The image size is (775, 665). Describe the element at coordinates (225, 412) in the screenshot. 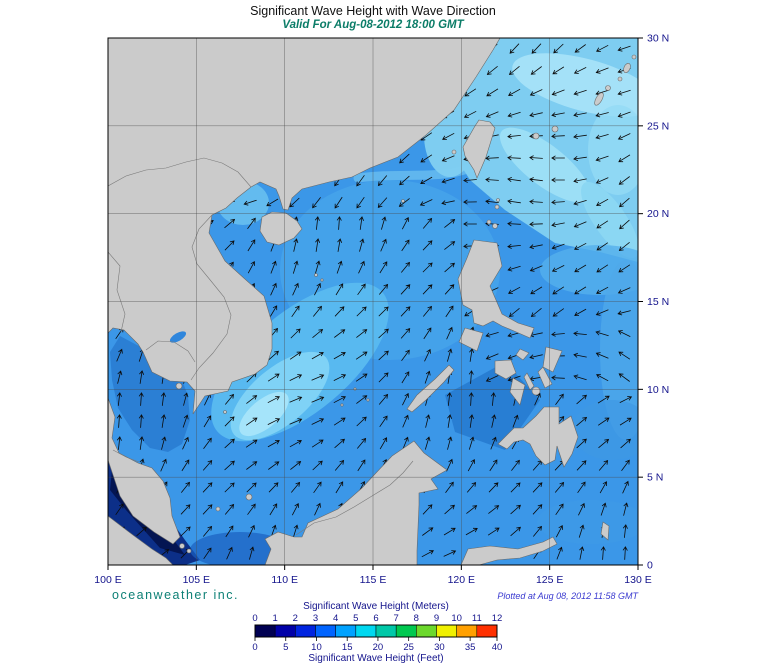

I see `land-con-son-island` at that location.